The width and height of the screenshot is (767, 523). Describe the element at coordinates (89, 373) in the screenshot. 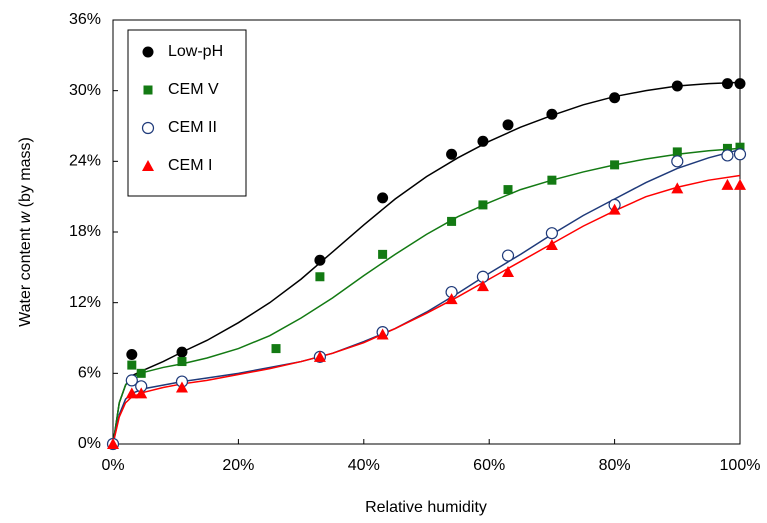

I see `y-tick-label: 6%` at that location.